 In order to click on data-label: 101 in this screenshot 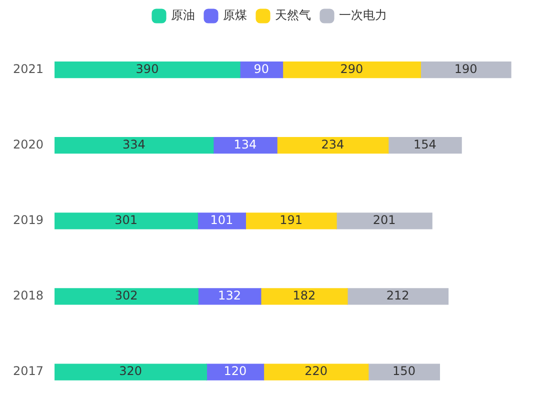, I will do `click(222, 220)`.